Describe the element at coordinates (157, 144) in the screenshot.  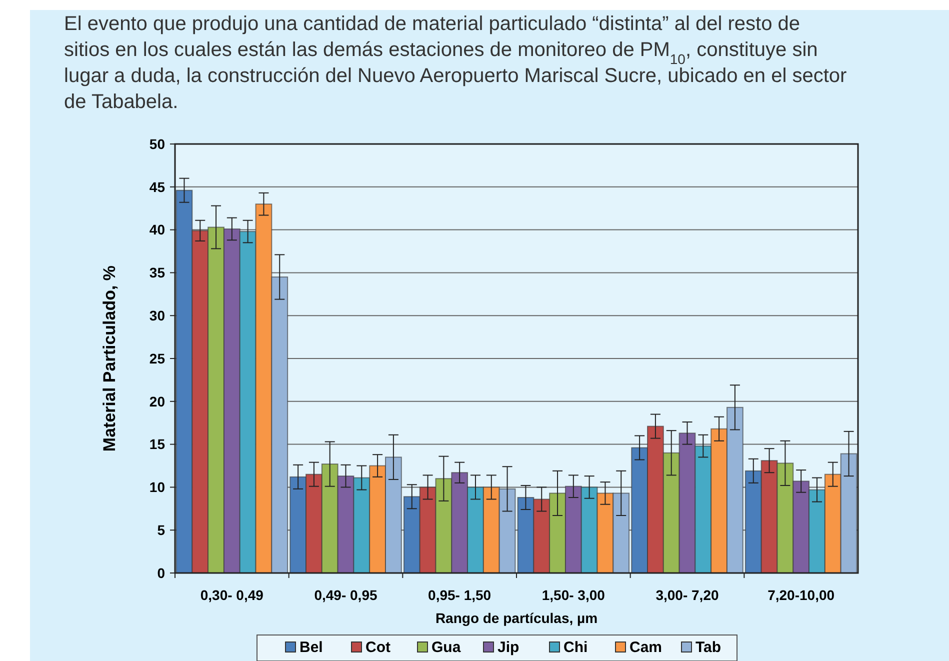
I see `y-tick-label: 50` at that location.